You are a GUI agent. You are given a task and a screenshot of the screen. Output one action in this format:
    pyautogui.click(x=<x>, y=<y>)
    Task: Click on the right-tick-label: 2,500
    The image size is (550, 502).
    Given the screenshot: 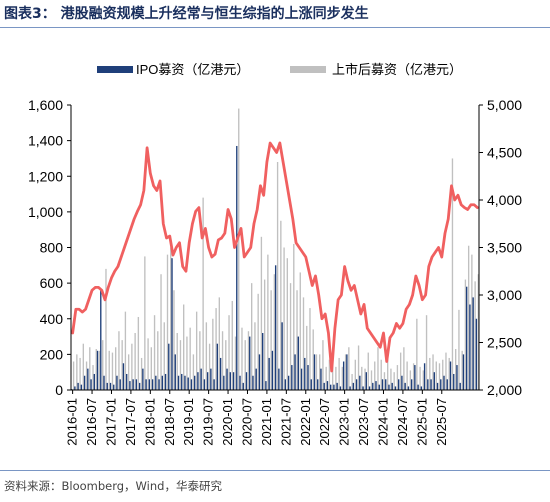 What is the action you would take?
    pyautogui.click(x=504, y=343)
    